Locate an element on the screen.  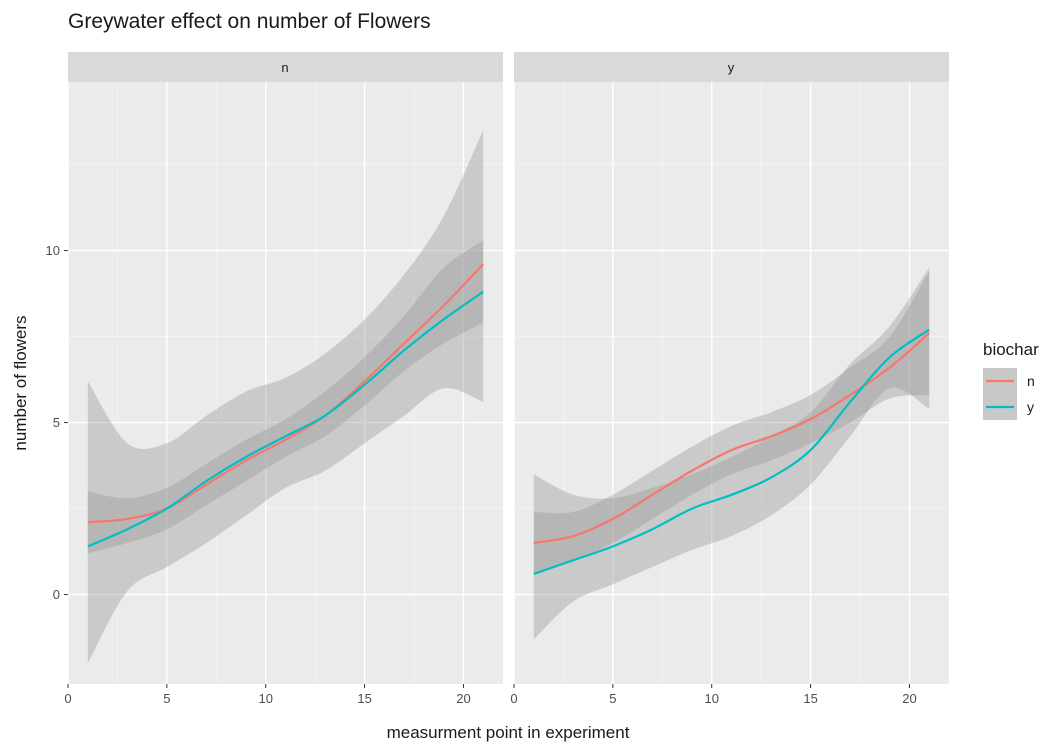
legend-label: n is located at coordinates (1031, 381).